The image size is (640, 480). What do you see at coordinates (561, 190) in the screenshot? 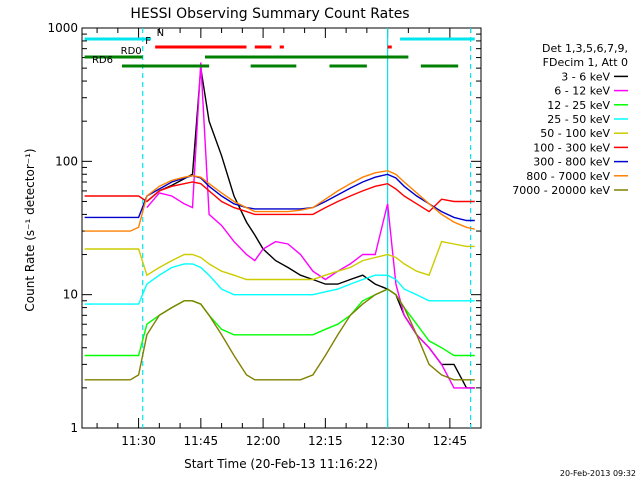
I see `legend-label: 7000 - 20000 keV` at bounding box center [561, 190].